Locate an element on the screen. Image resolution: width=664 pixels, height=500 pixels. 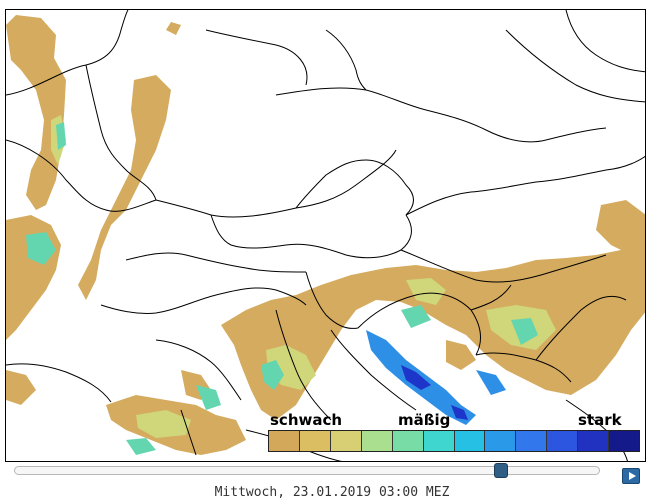
time-slider-handle is located at coordinates (501, 470).